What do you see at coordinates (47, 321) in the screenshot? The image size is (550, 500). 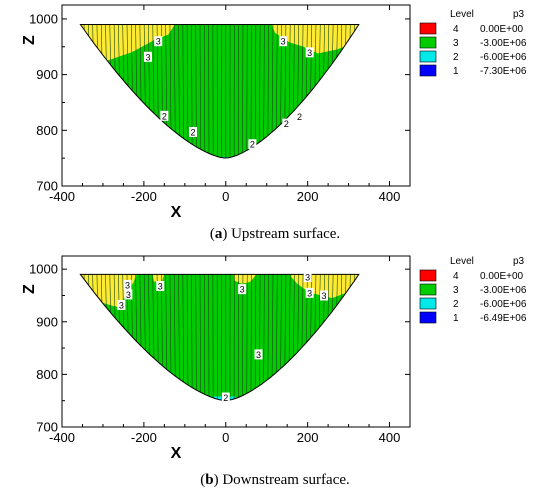 I see `y-tick-label: 900` at bounding box center [47, 321].